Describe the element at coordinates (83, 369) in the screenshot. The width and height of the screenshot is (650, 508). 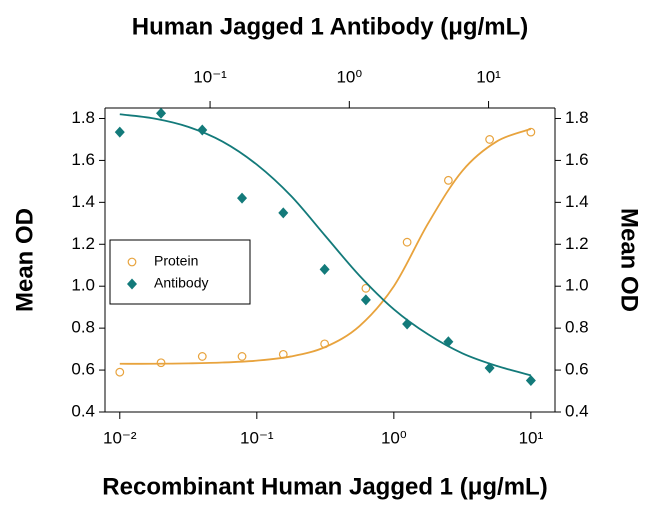
I see `y-tick-label: 0.6` at that location.